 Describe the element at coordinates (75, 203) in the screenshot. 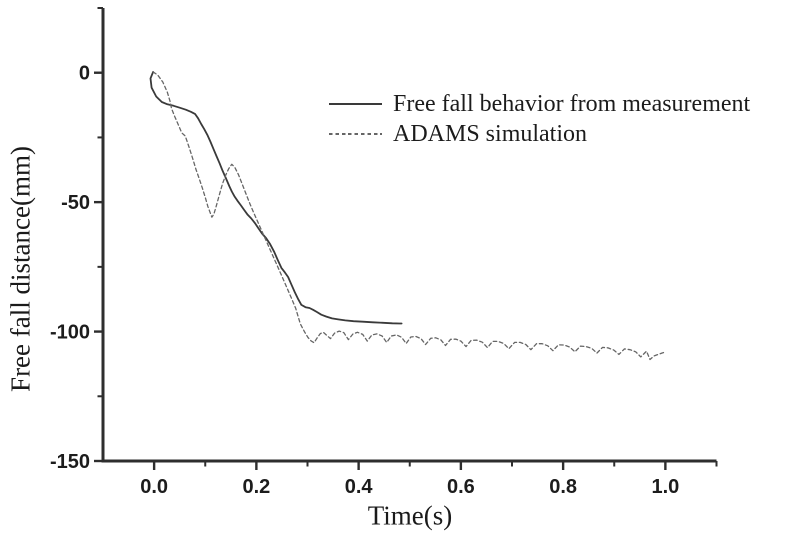

I see `y-tick-label: -50` at that location.